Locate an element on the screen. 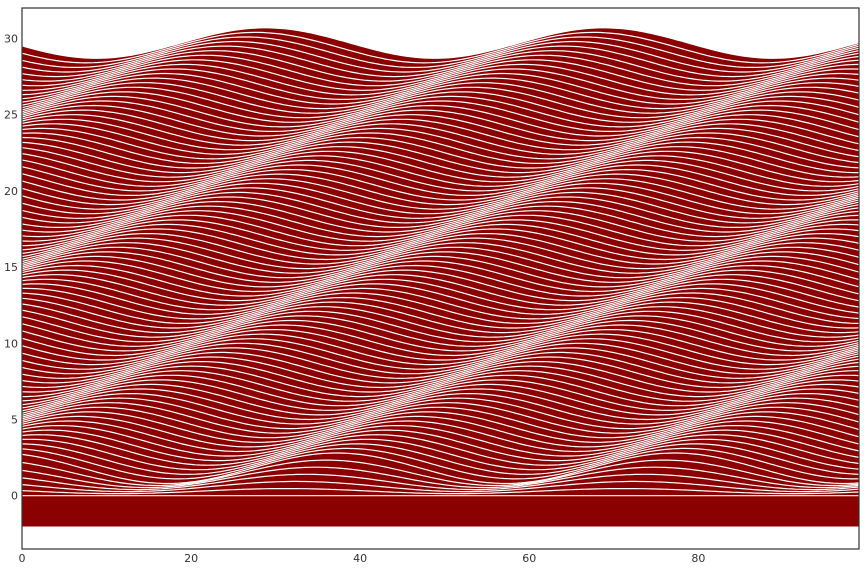 This screenshot has width=866, height=571. y-tick-label: 15 is located at coordinates (11, 267).